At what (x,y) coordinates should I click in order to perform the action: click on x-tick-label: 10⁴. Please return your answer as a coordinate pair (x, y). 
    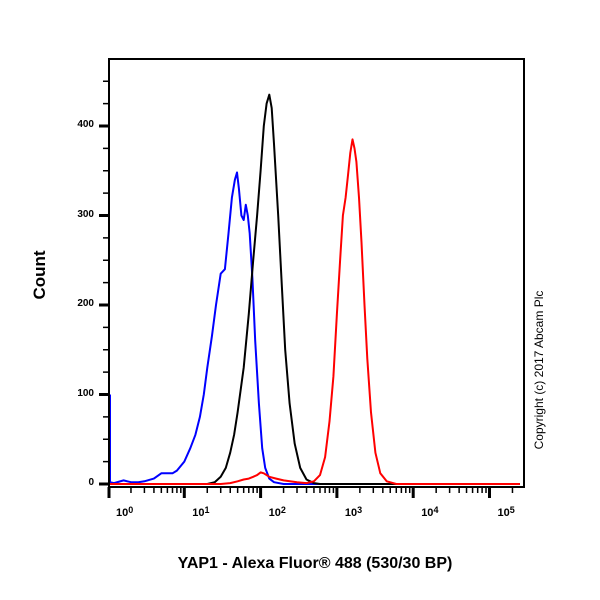
    Looking at the image, I should click on (430, 512).